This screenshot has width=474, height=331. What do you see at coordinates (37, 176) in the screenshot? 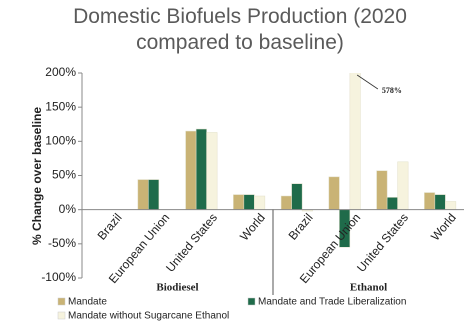
I see `y-axis-label: % Change over baseline` at bounding box center [37, 176].